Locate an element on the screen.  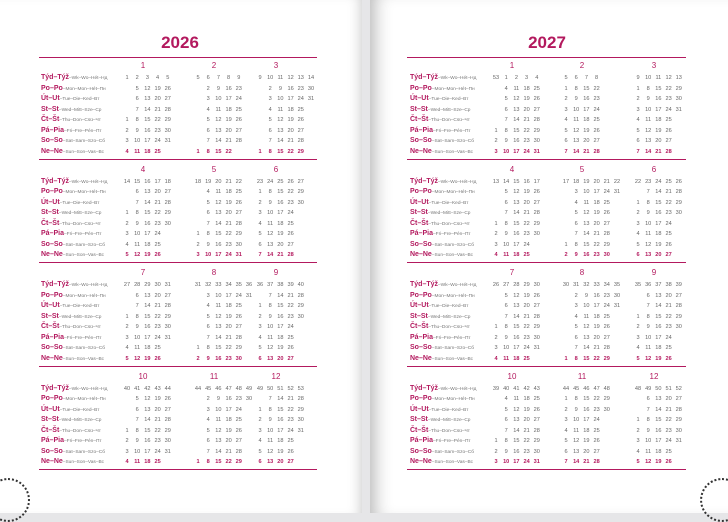
day-cell: 30 is located at coordinates (678, 430).